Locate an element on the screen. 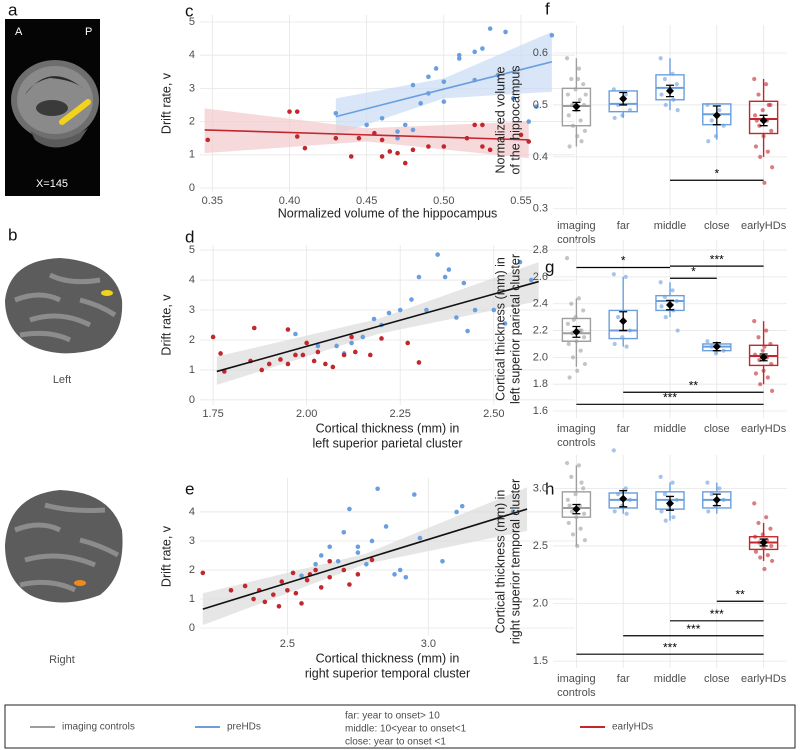 The height and width of the screenshot is (750, 800). y-tick-label: 1.5 is located at coordinates (540, 661).